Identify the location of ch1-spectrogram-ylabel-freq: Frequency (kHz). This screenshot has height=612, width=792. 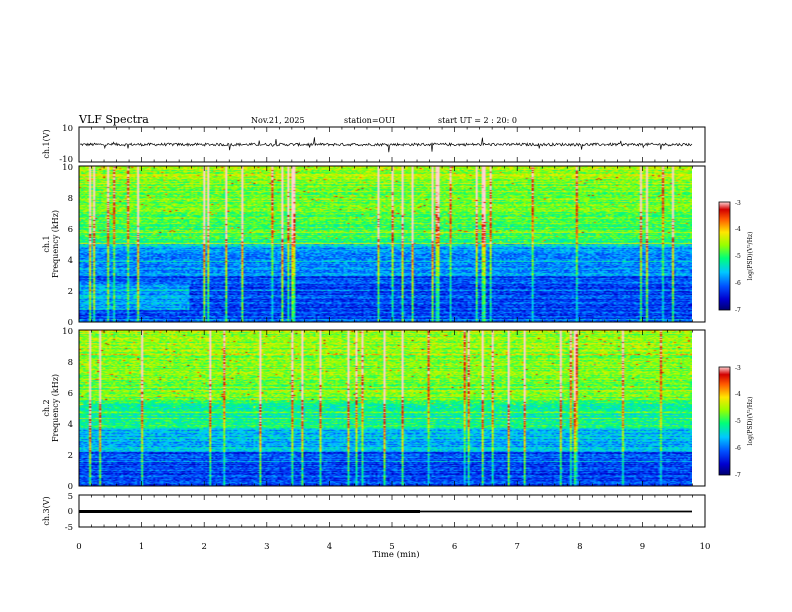
(55, 244).